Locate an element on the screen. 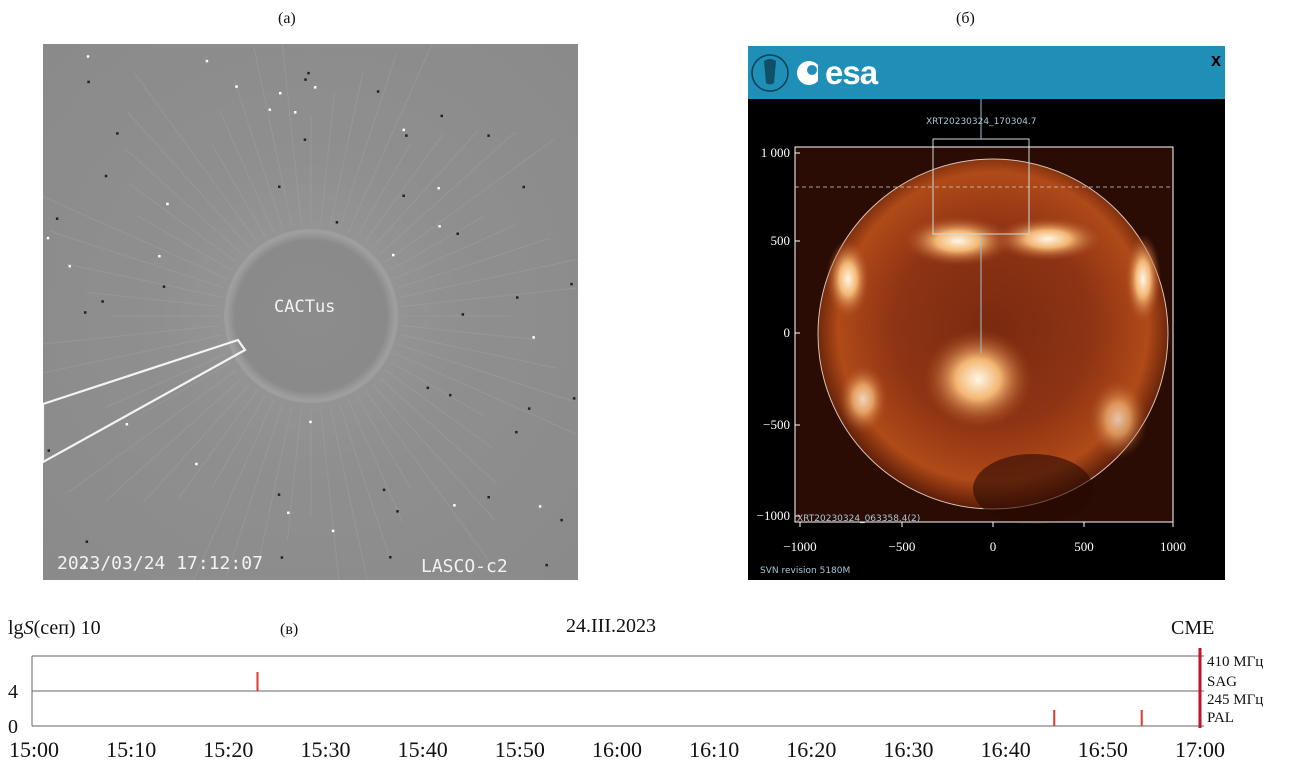 The height and width of the screenshot is (766, 1291). xrt-y-tick: 0 is located at coordinates (787, 332).